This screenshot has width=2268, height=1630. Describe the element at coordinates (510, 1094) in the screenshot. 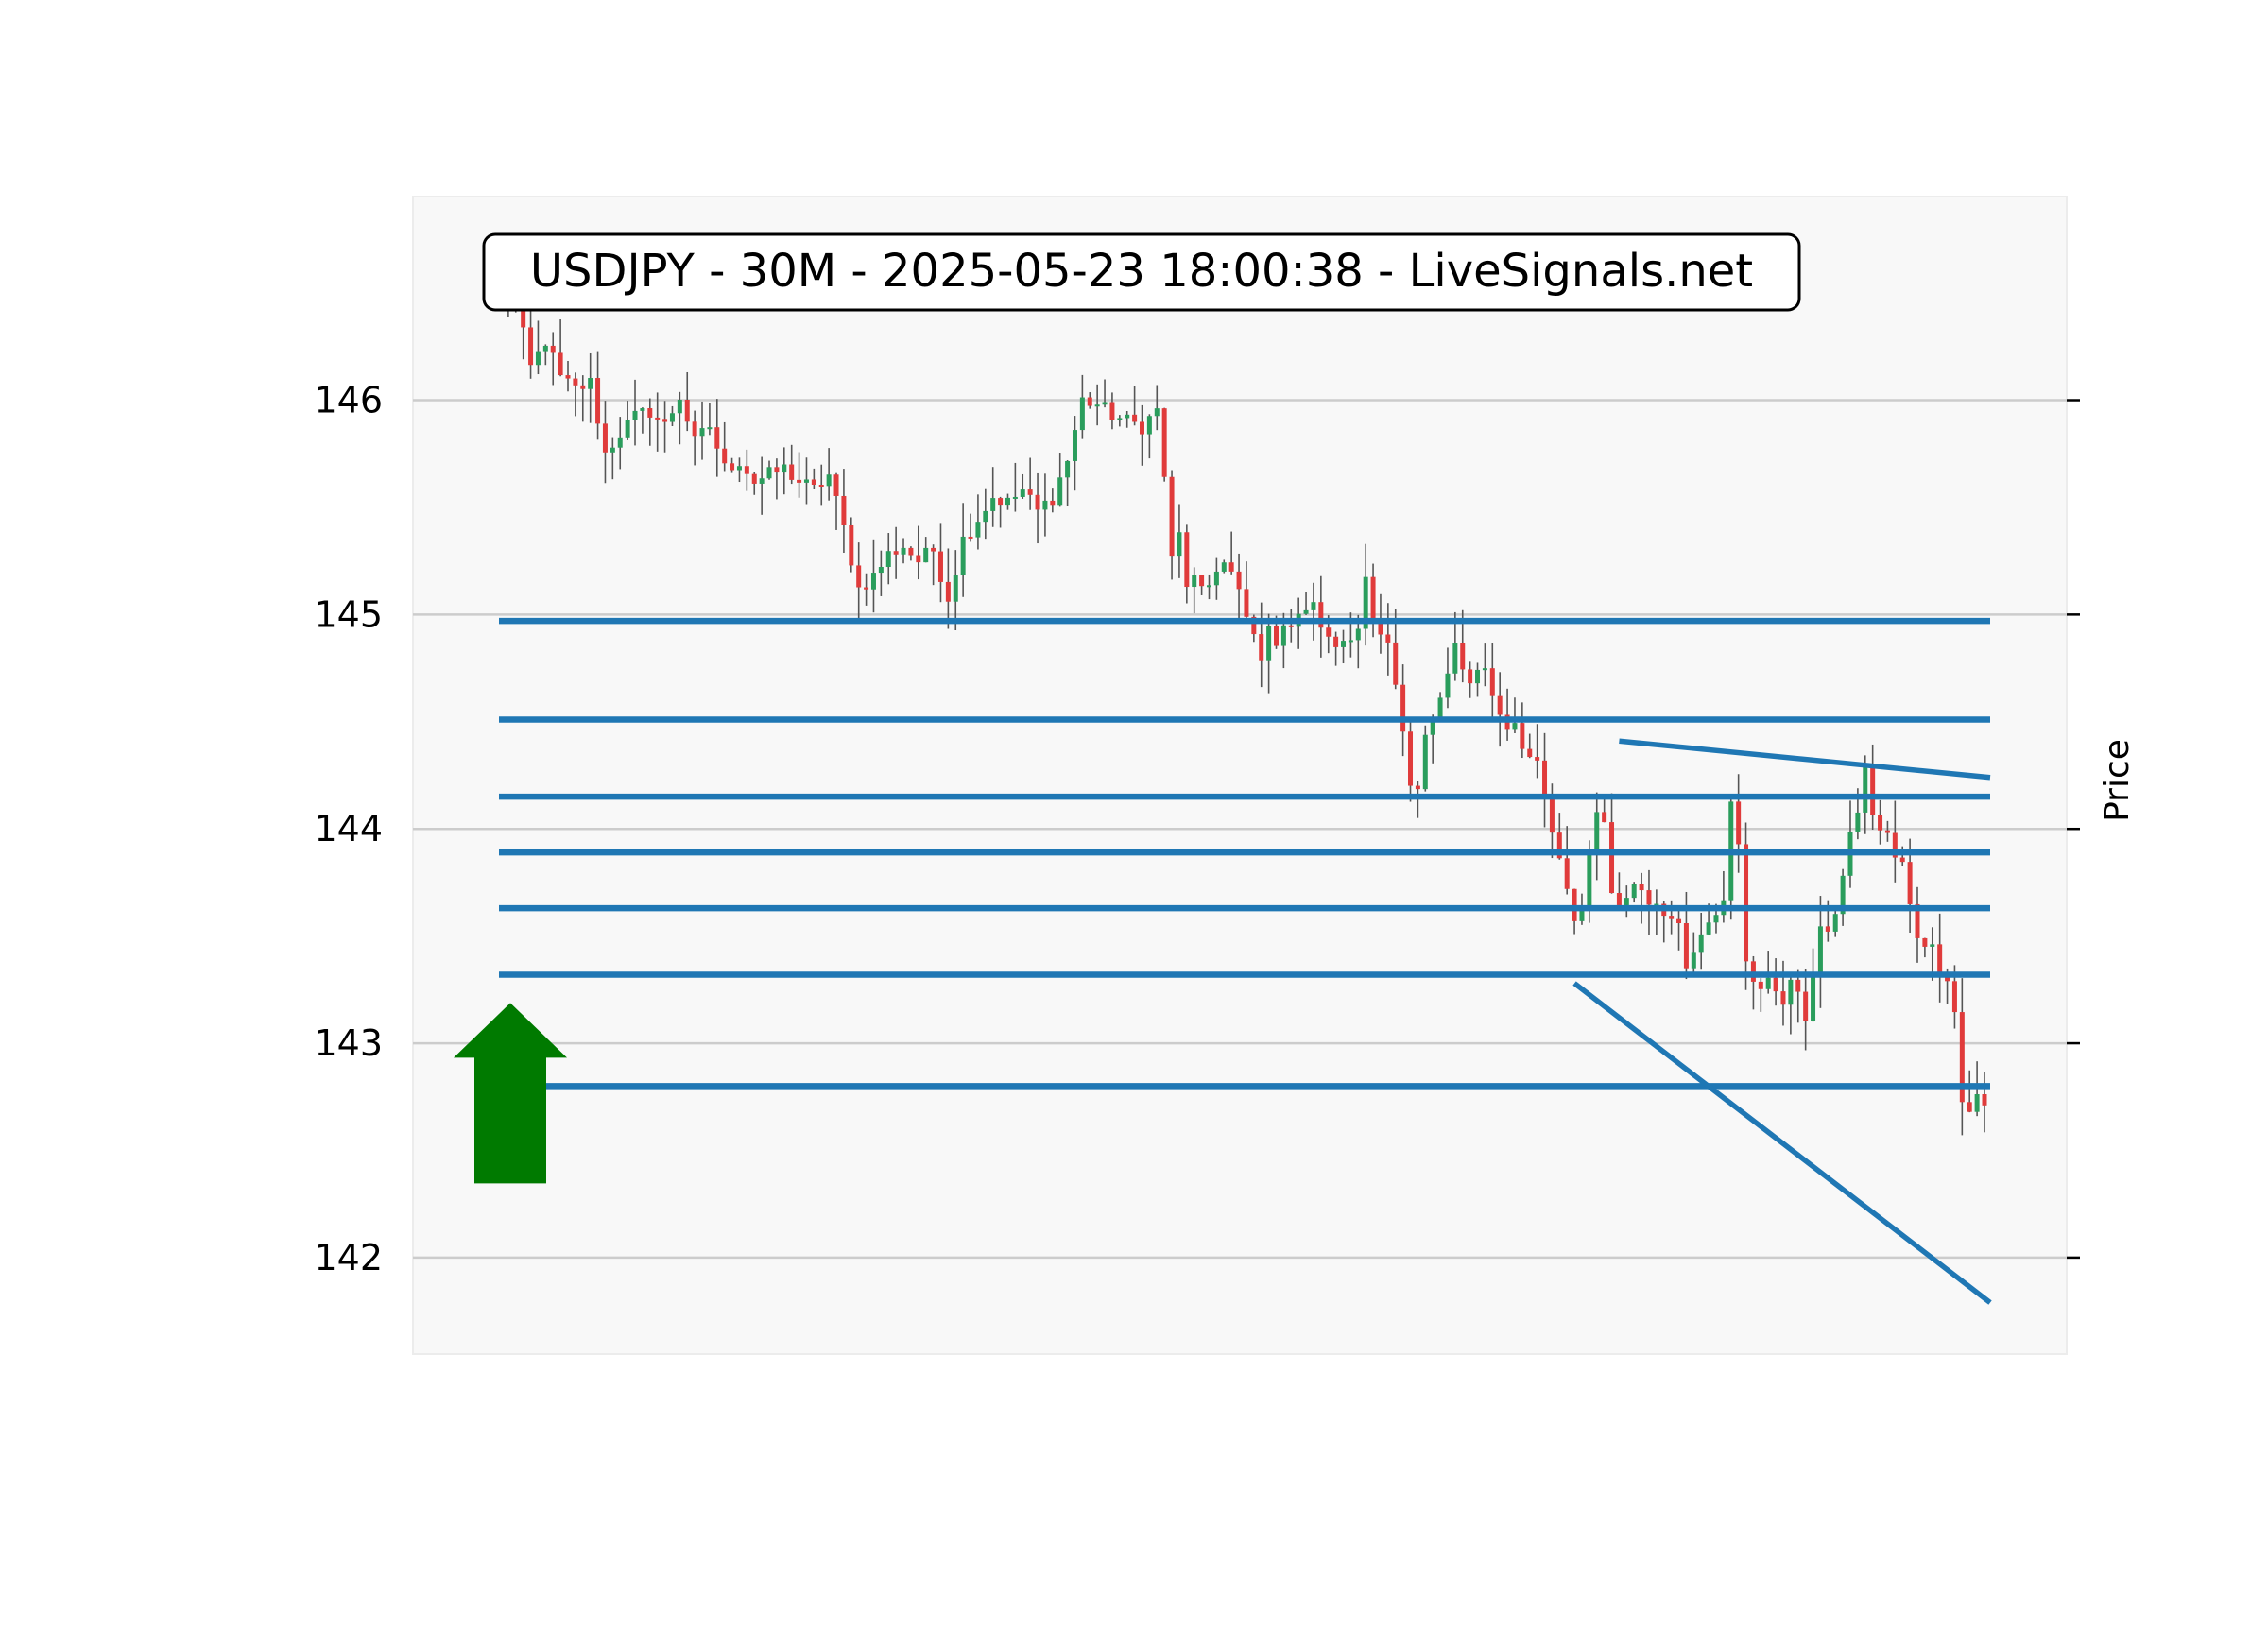

I see `up-arrow-icon` at that location.